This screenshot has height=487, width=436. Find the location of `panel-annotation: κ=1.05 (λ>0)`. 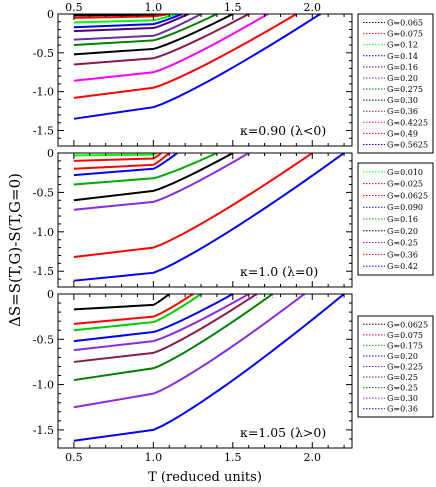

panel-annotation: κ=1.05 (λ>0) is located at coordinates (283, 432).